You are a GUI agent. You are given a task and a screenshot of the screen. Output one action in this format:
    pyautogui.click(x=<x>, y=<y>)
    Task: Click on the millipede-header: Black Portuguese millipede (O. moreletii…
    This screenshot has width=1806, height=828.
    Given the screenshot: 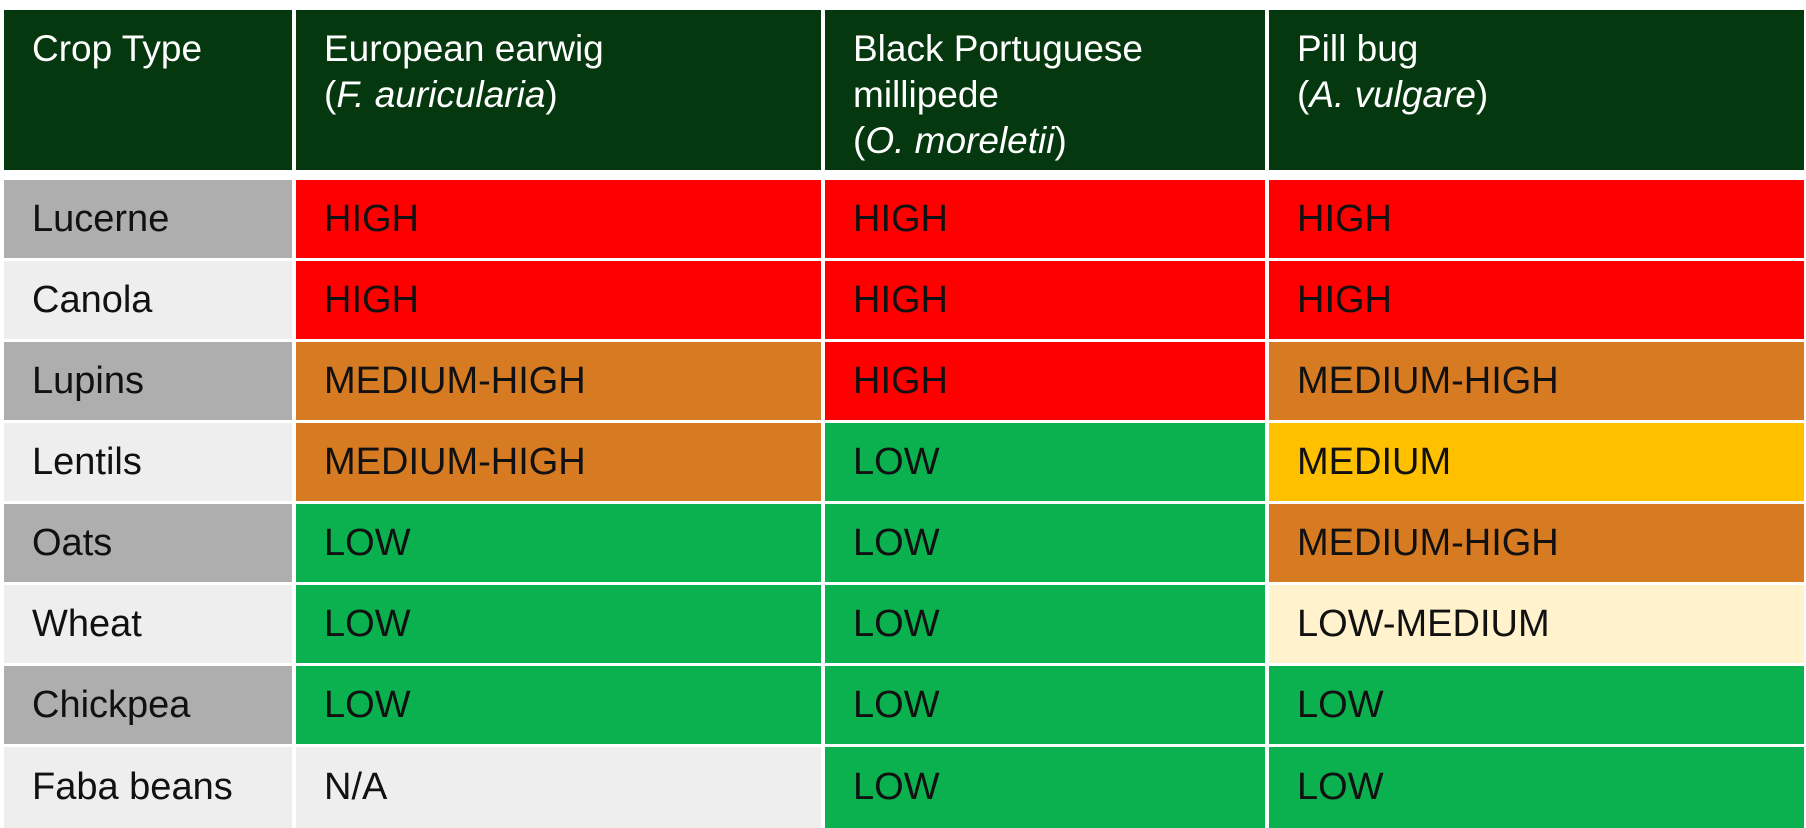 What is the action you would take?
    pyautogui.click(x=1047, y=95)
    